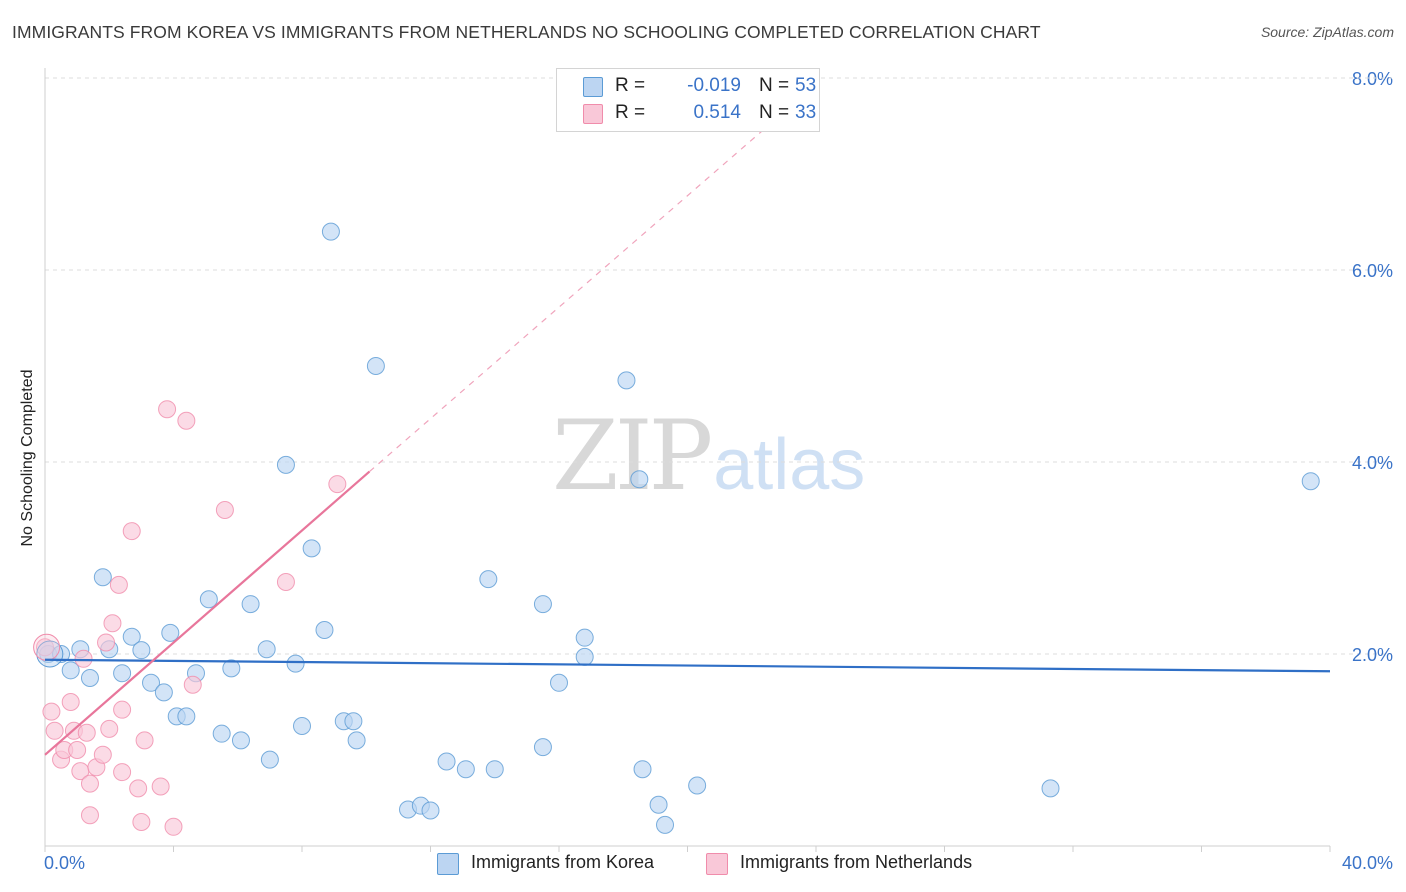  Describe the element at coordinates (207, 613) in the screenshot. I see `trend-line-netherlands` at that location.